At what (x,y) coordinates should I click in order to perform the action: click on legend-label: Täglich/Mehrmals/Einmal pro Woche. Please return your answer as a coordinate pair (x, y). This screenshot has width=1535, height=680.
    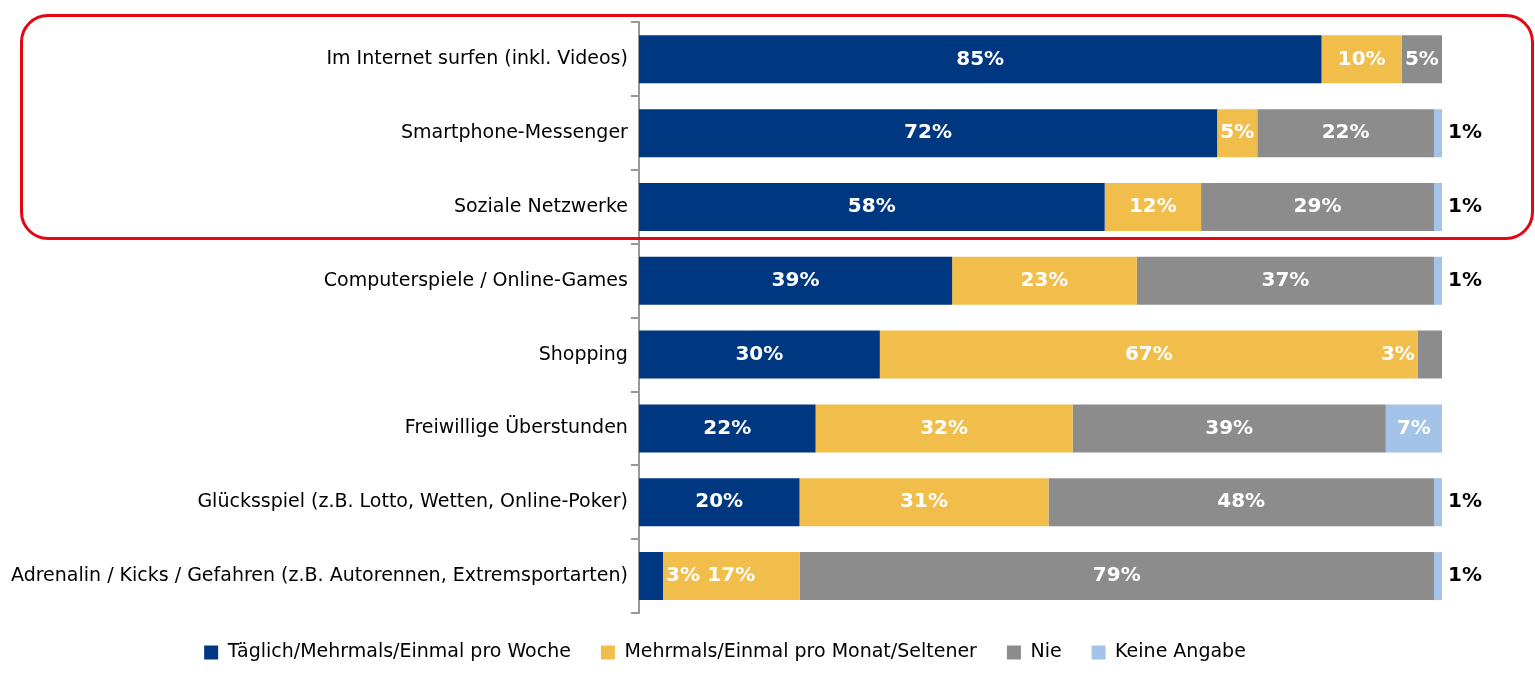
    Looking at the image, I should click on (398, 650).